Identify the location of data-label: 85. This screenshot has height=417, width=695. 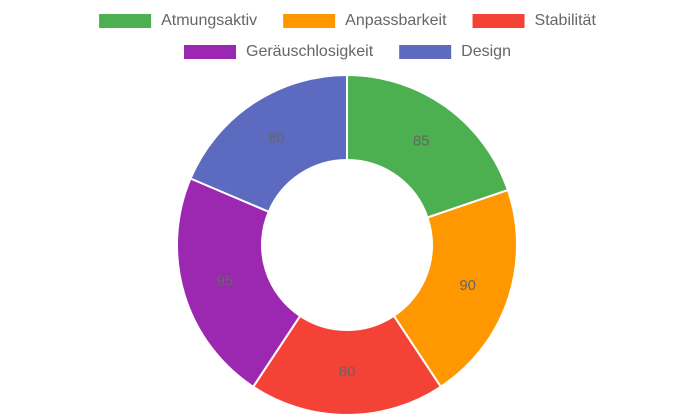
(421, 140).